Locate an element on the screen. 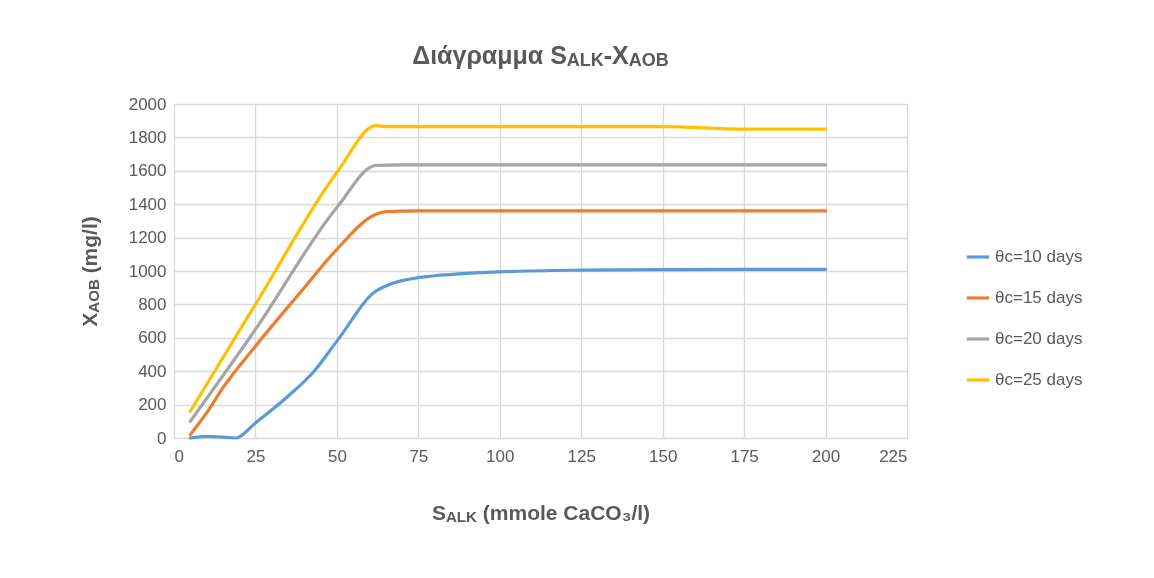 The height and width of the screenshot is (578, 1154). legend-label: θc=15 days is located at coordinates (1039, 297).